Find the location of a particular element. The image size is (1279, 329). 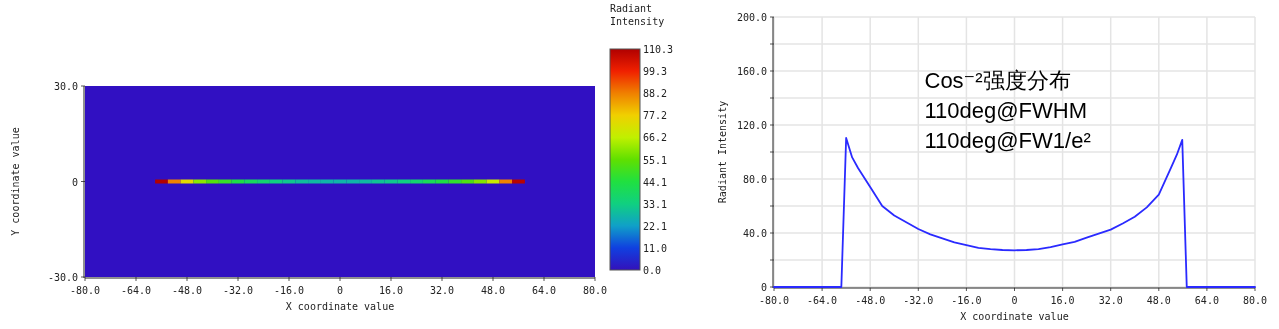

color-bar-label: 66.2 is located at coordinates (655, 138).